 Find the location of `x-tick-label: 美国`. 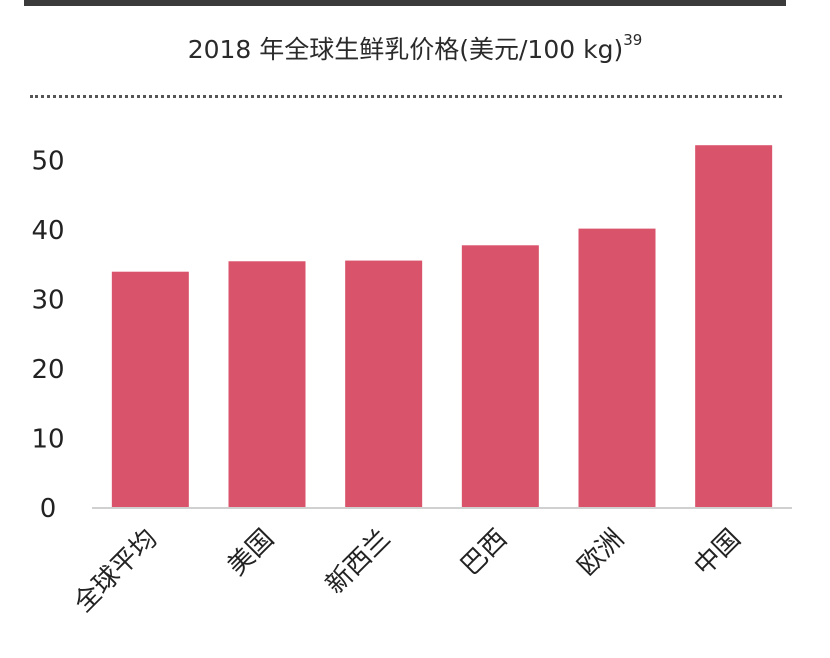

x-tick-label: 美国 is located at coordinates (251, 553).